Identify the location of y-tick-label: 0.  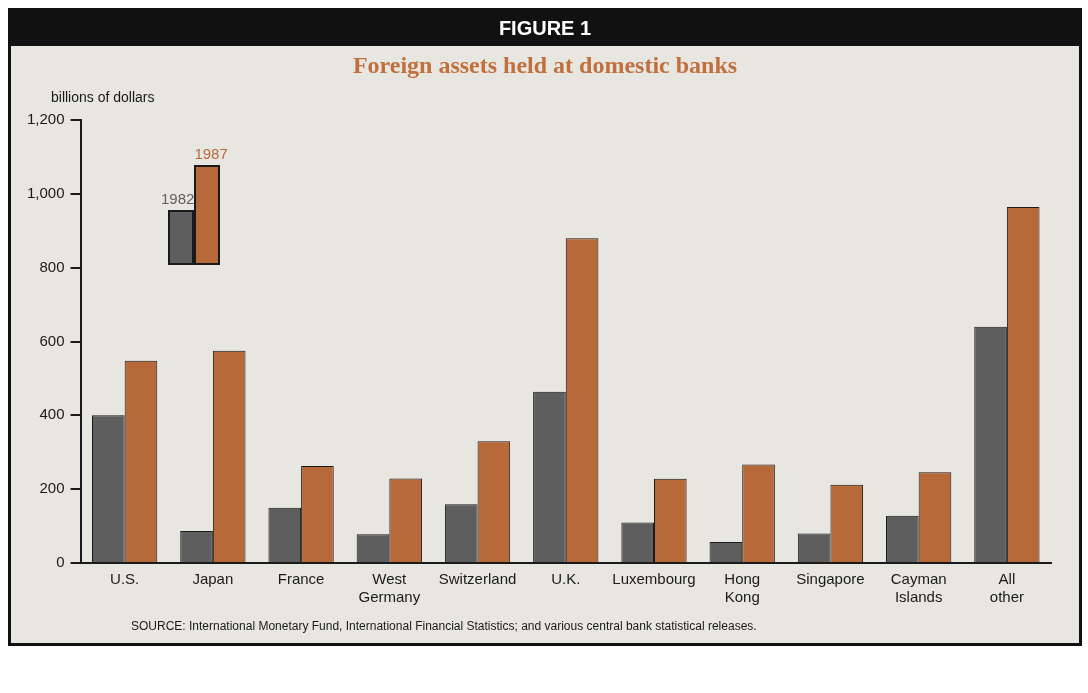
(60, 562).